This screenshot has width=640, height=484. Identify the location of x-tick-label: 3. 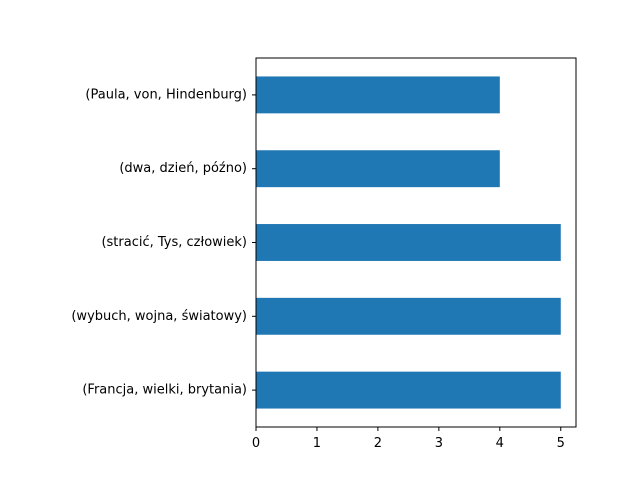
(439, 443).